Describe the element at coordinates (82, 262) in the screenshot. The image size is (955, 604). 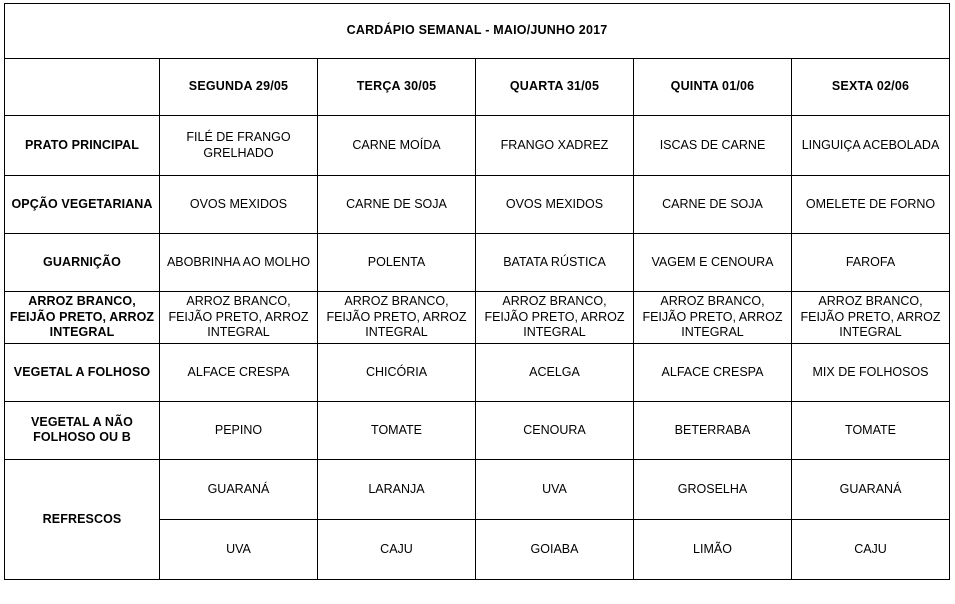
I see `row-label-guarnicao: GUARNIÇÃO` at that location.